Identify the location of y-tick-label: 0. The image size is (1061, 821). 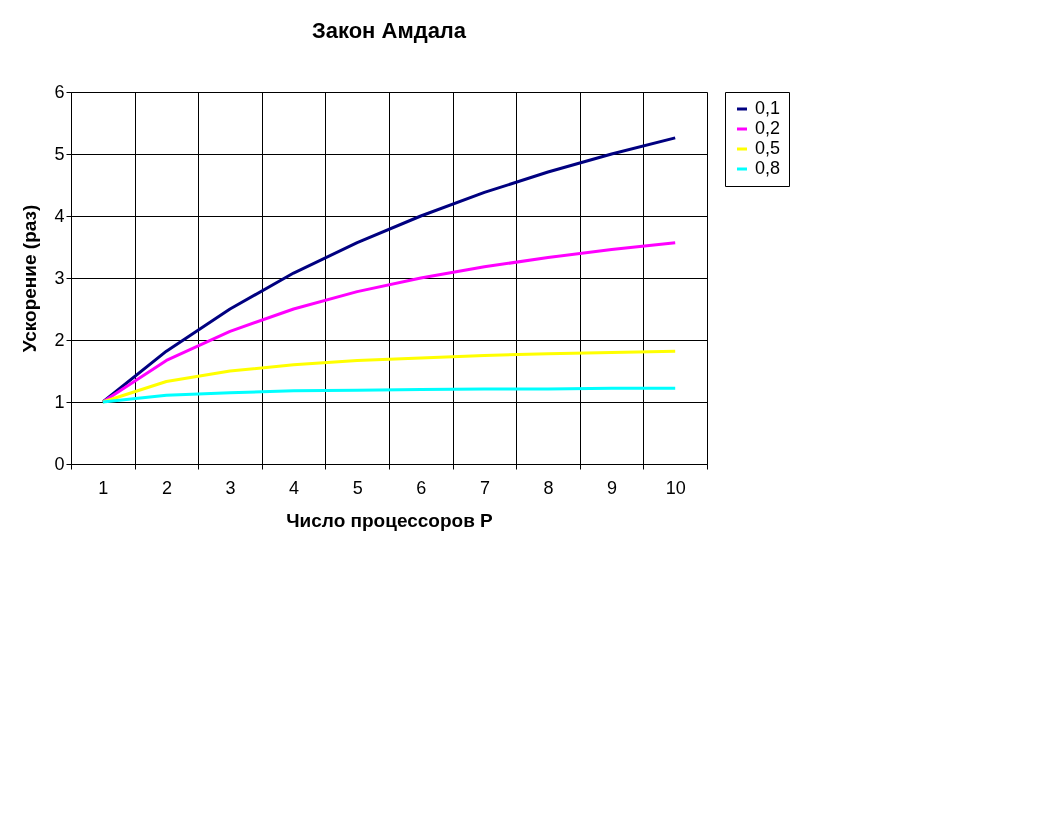
(59, 463).